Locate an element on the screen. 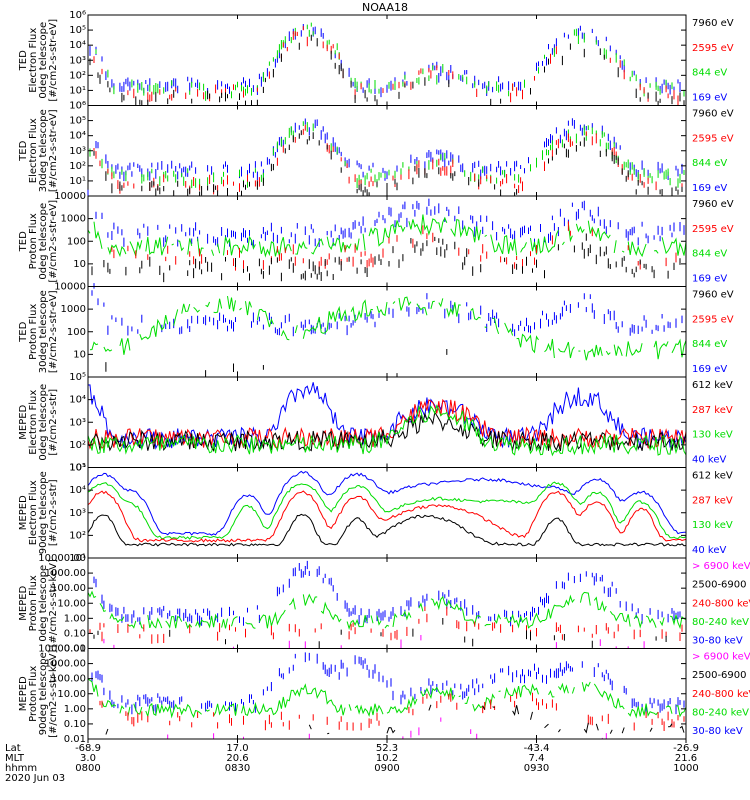 The width and height of the screenshot is (750, 800). series-line-p8-magenta is located at coordinates (347, 728).